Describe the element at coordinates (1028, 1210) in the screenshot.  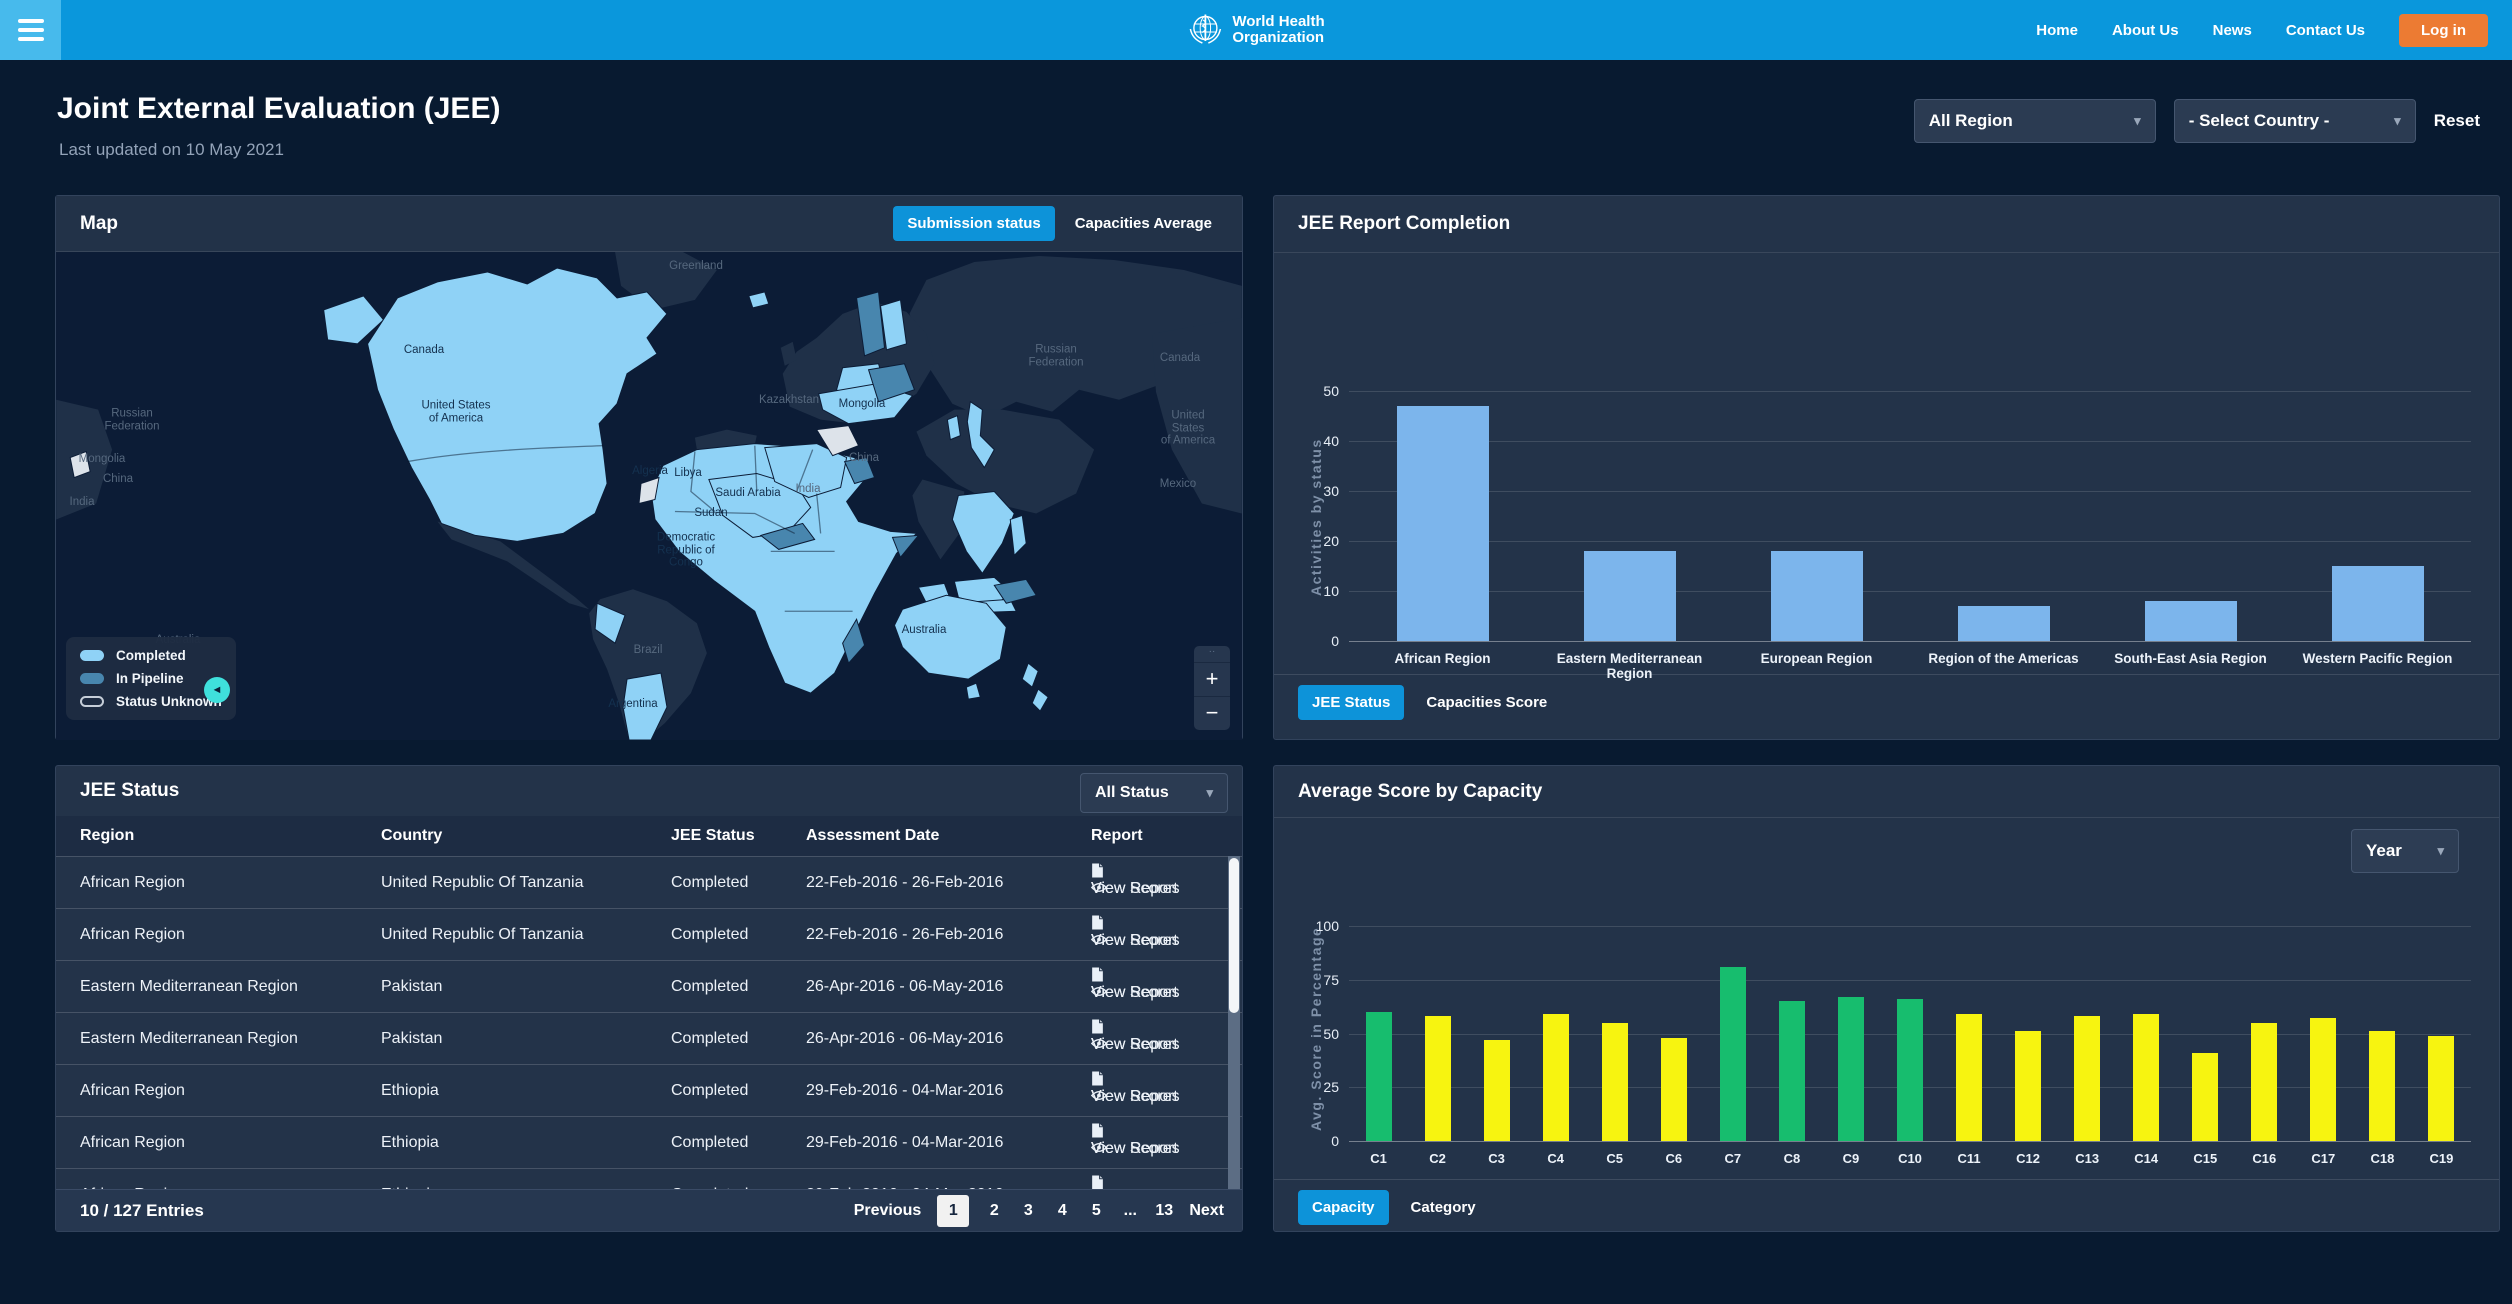
I see `pagination-page-3: 3` at that location.